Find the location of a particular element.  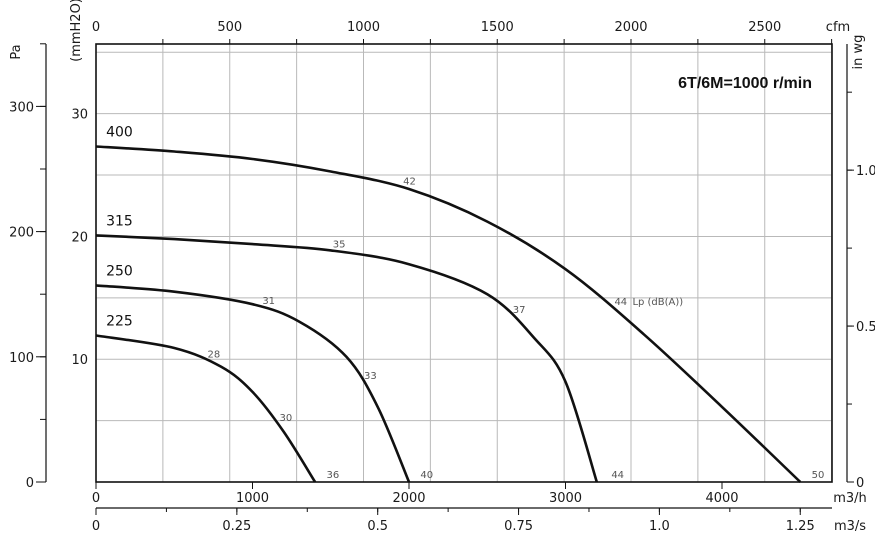

y-mm-tick-label: 30 is located at coordinates (79, 115).